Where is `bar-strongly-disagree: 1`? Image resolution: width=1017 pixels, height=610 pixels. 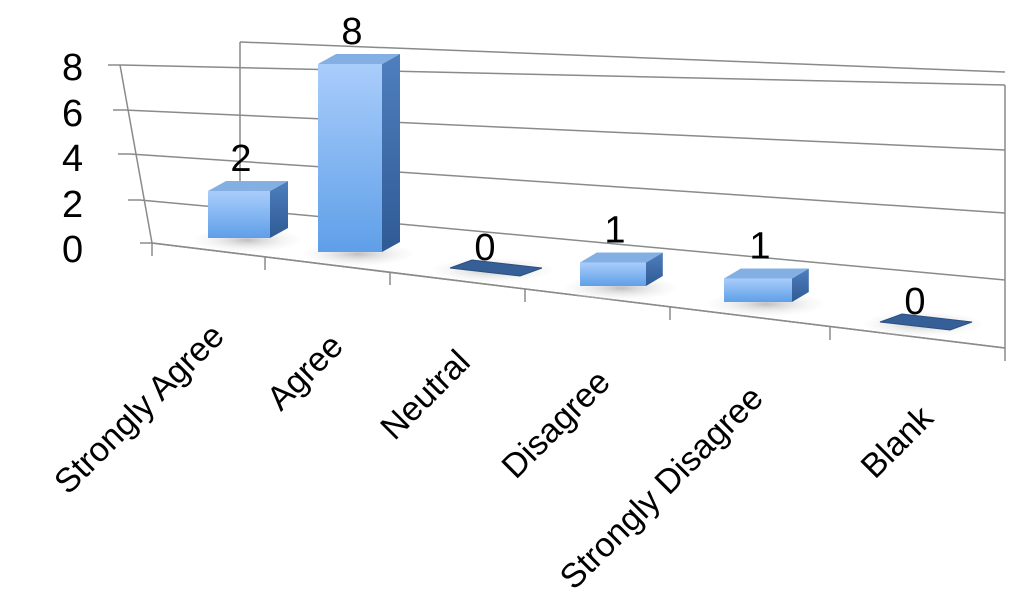
bar-strongly-disagree: 1 is located at coordinates (766, 271).